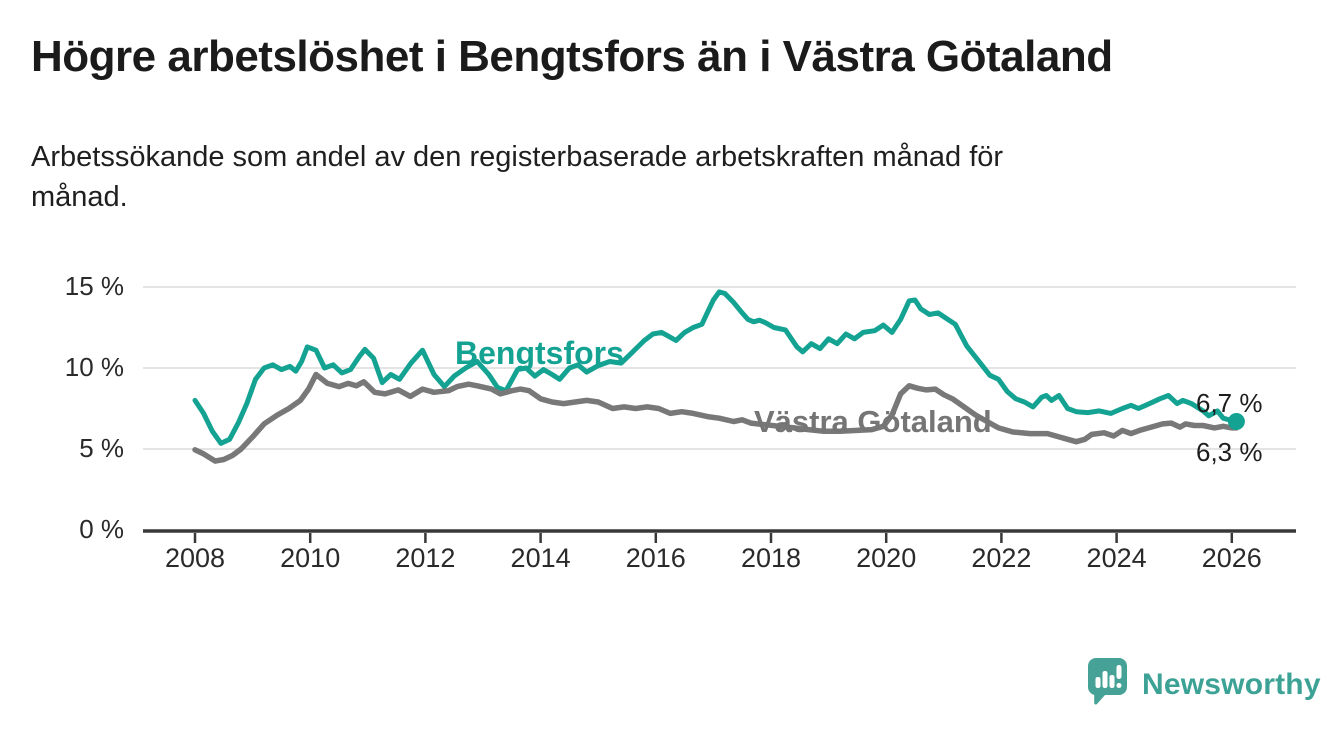 This screenshot has height=734, width=1340. What do you see at coordinates (539, 353) in the screenshot?
I see `series-label-bengtsfors: Bengtsfors` at bounding box center [539, 353].